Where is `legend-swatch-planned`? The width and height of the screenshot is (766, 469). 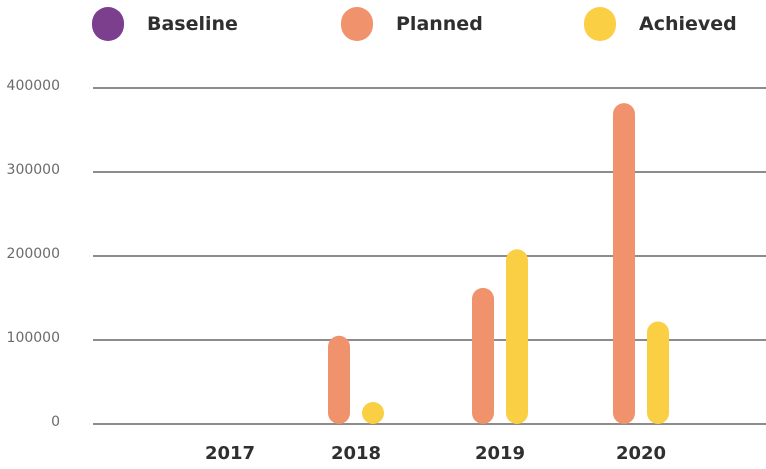 legend-swatch-planned is located at coordinates (357, 24).